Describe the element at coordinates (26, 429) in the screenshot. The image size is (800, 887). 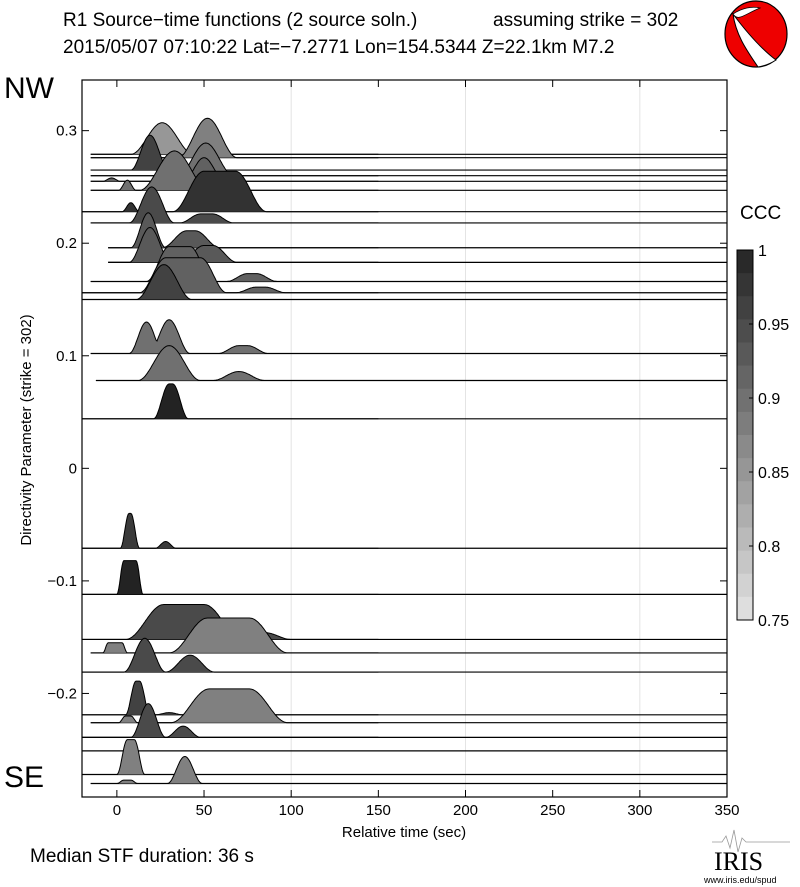
I see `y-axis-label: Directivity Parameter (strike = 302)` at that location.